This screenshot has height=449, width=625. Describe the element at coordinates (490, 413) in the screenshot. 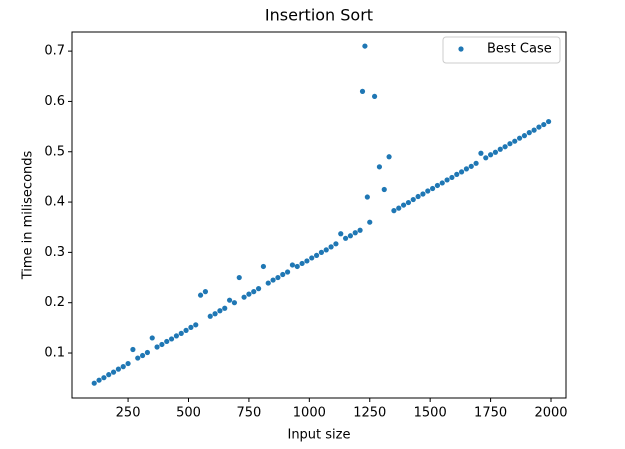

I see `x-tick-label: 1750` at that location.